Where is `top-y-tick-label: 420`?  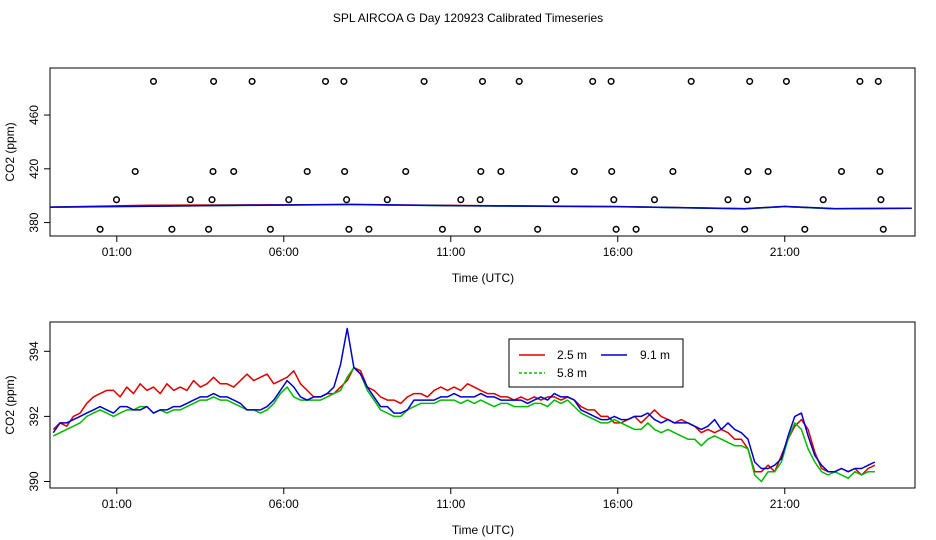
top-y-tick-label: 420 is located at coordinates (34, 168).